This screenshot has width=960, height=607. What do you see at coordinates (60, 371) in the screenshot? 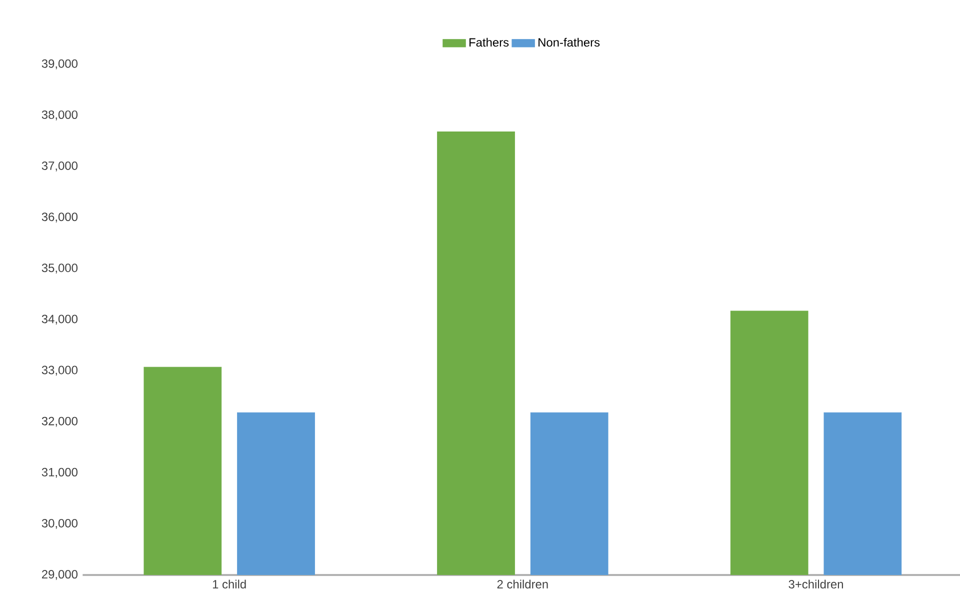
I see `y-tick-label: 33,000` at bounding box center [60, 371].